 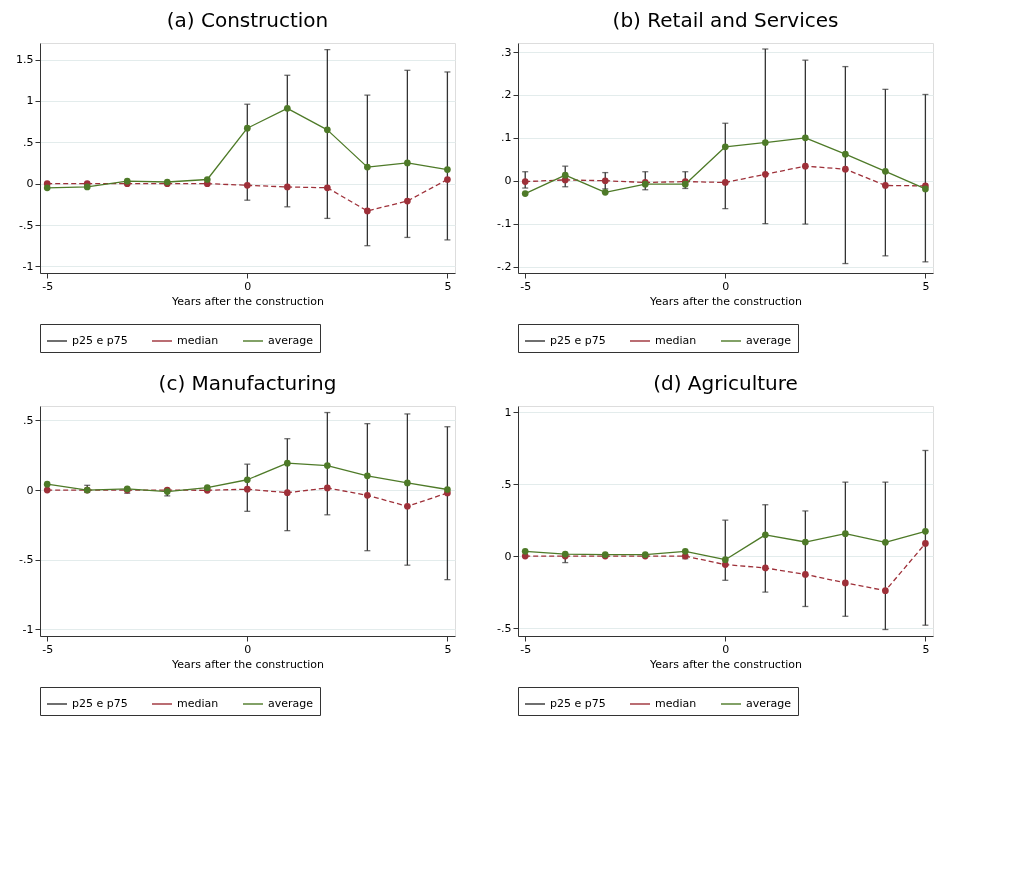 What do you see at coordinates (506, 138) in the screenshot?
I see `y-tick-label: .1` at bounding box center [506, 138].